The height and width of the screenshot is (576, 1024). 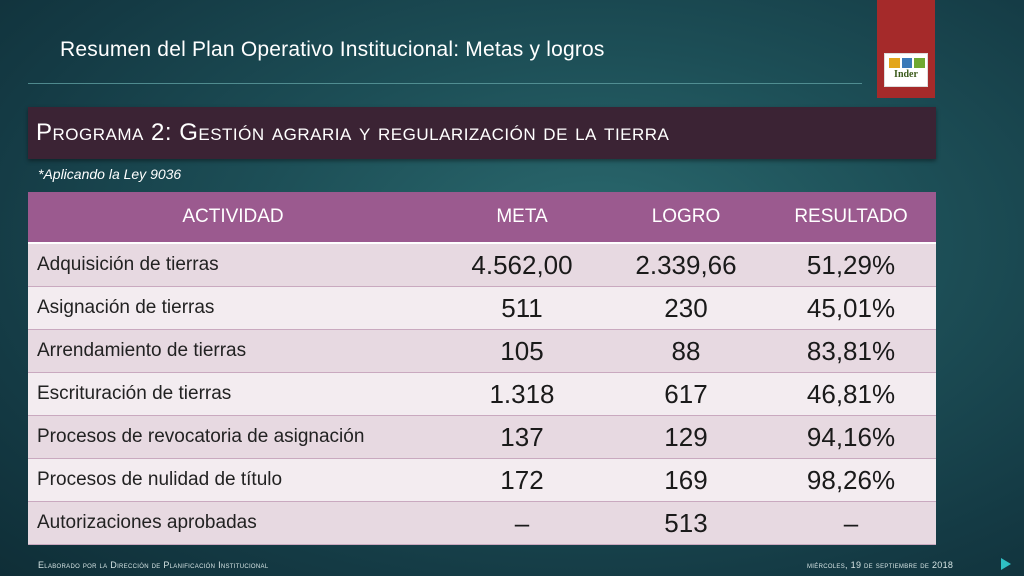 What do you see at coordinates (522, 523) in the screenshot?
I see `cell-meta: –` at bounding box center [522, 523].